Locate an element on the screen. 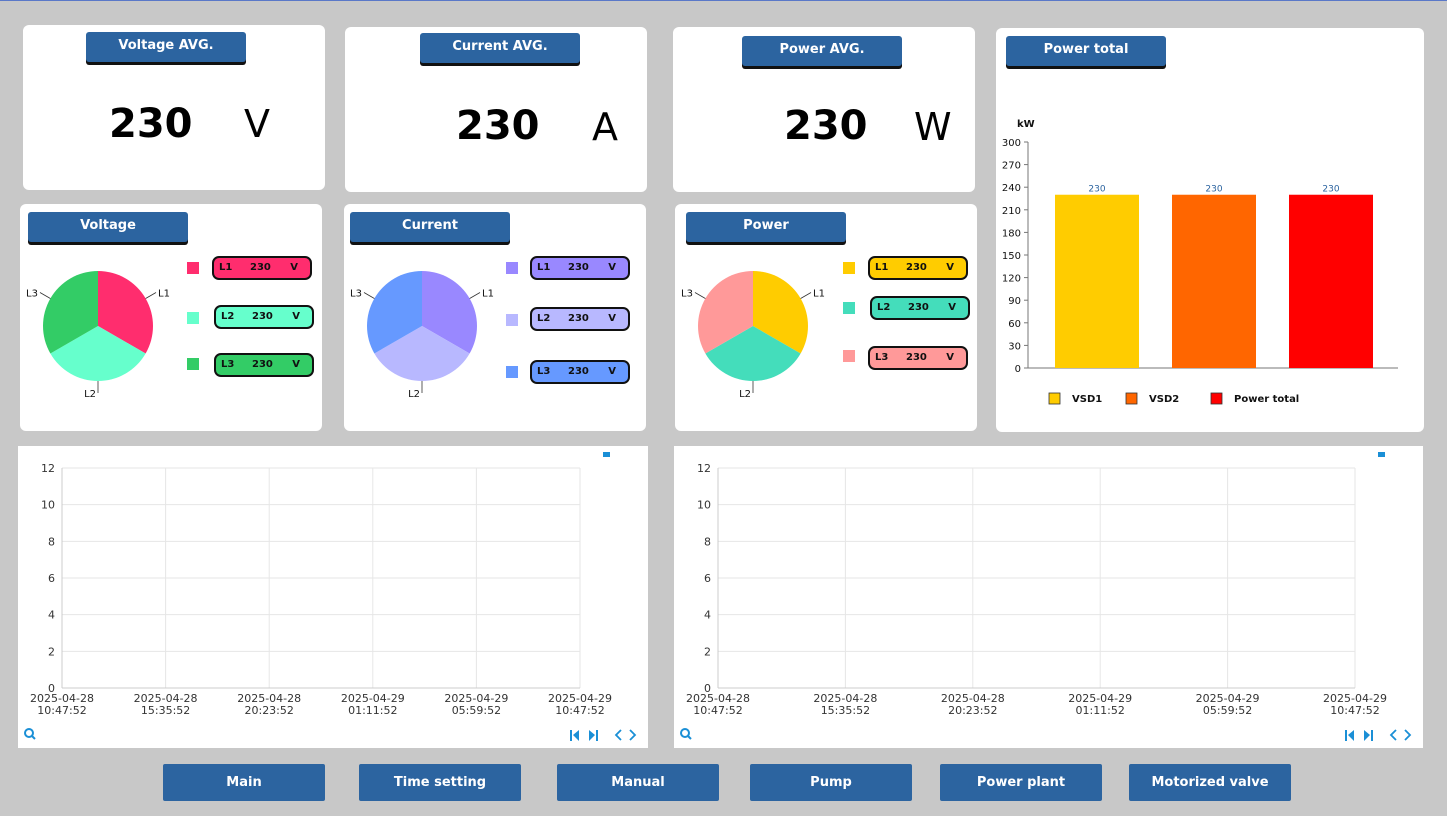 This screenshot has width=1447, height=816. current-legend-l2 is located at coordinates (512, 320).